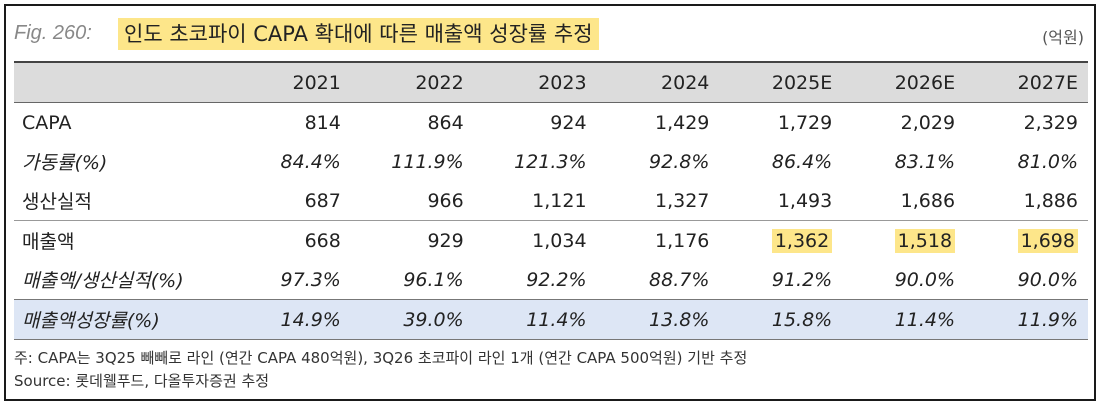 The height and width of the screenshot is (407, 1104). Describe the element at coordinates (1047, 82) in the screenshot. I see `column-header: 2027E` at that location.